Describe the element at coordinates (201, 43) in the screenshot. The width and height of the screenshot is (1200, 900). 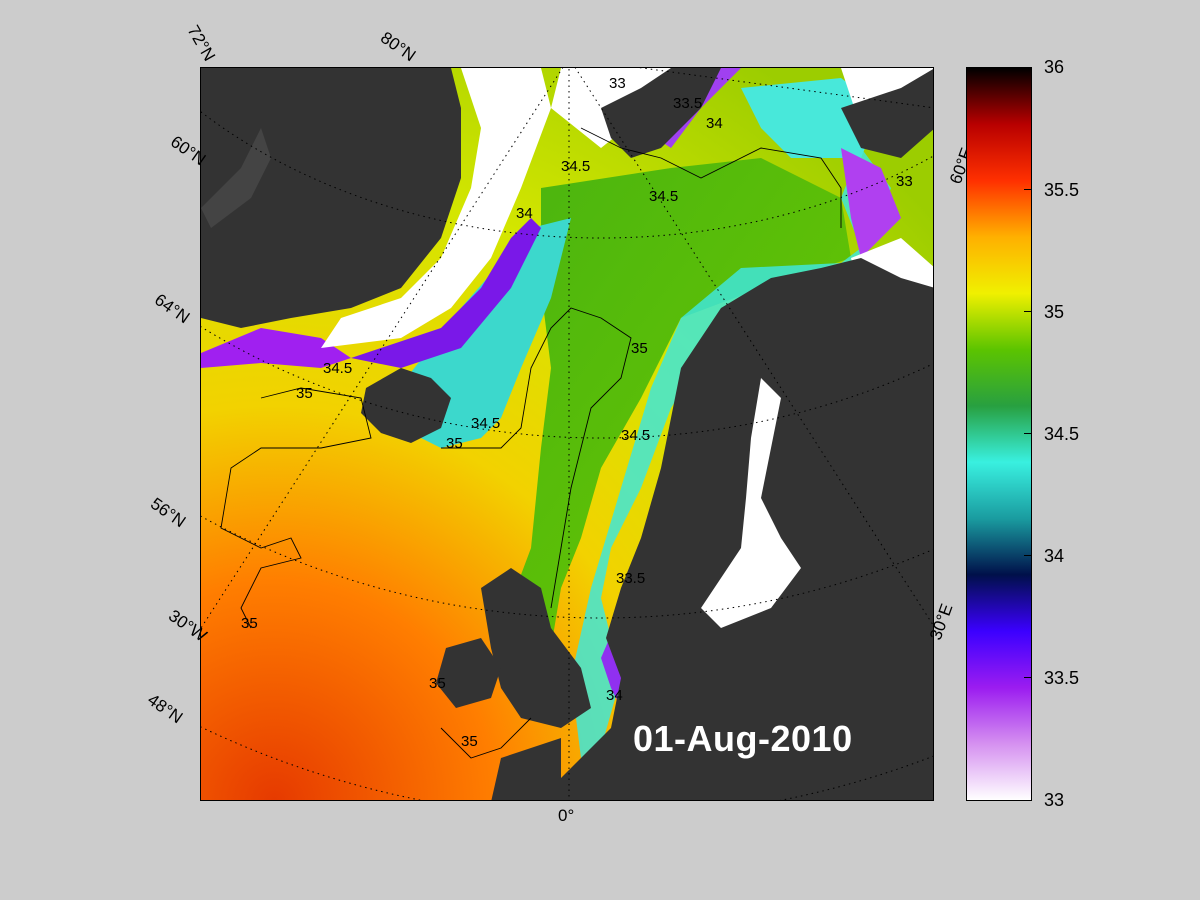
I see `lat-label: 72°N` at that location.